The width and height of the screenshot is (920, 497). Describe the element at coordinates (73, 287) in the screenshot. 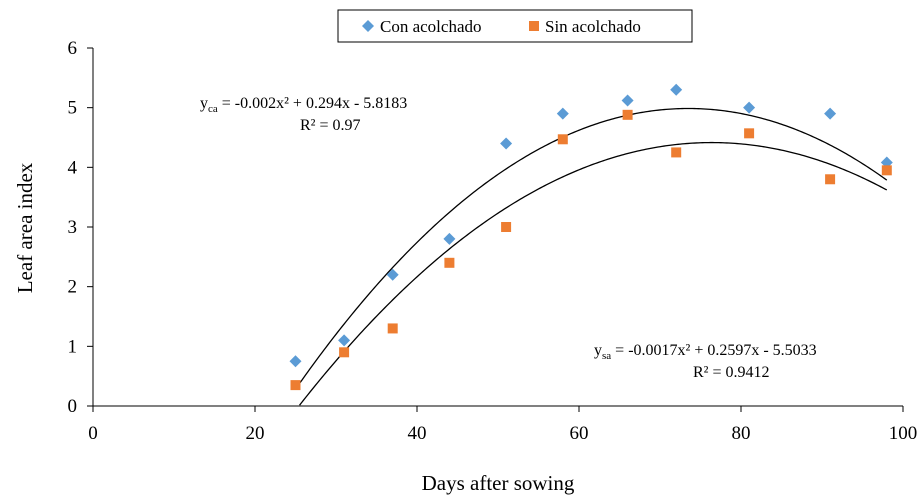

I see `y-tick-label: 2` at that location.